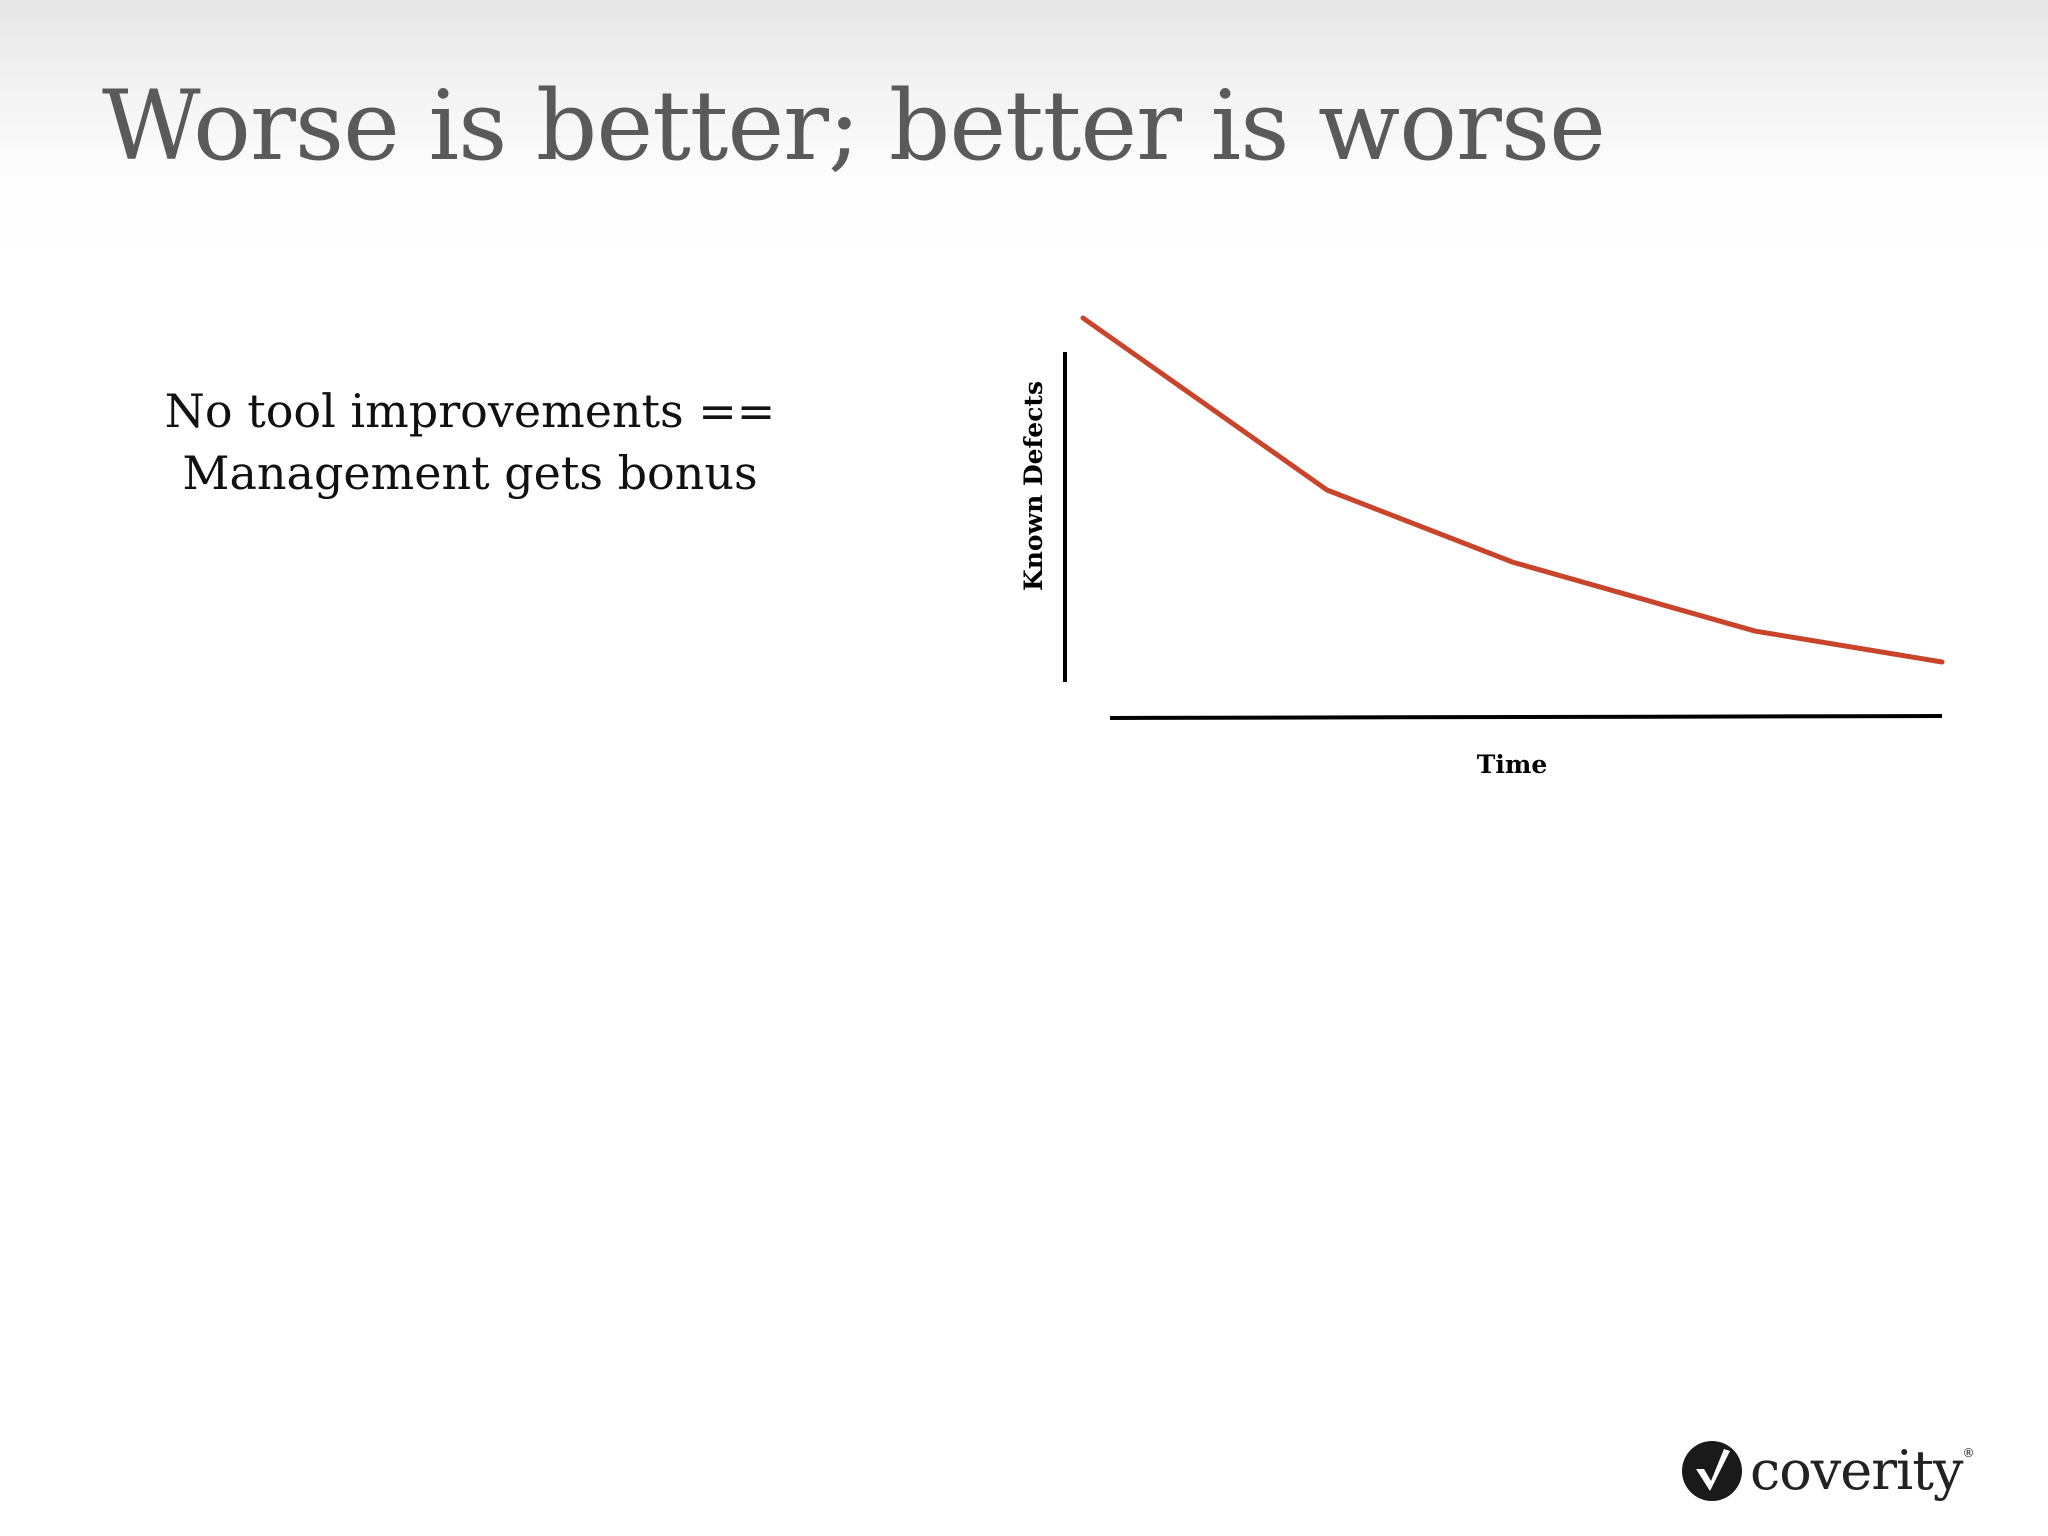  I want to click on x-axis-line, so click(1526, 717).